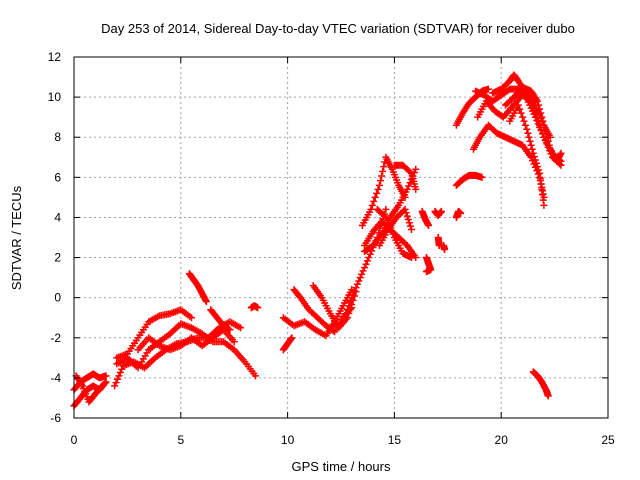 This screenshot has width=640, height=480. I want to click on x-tick-label: 15, so click(395, 440).